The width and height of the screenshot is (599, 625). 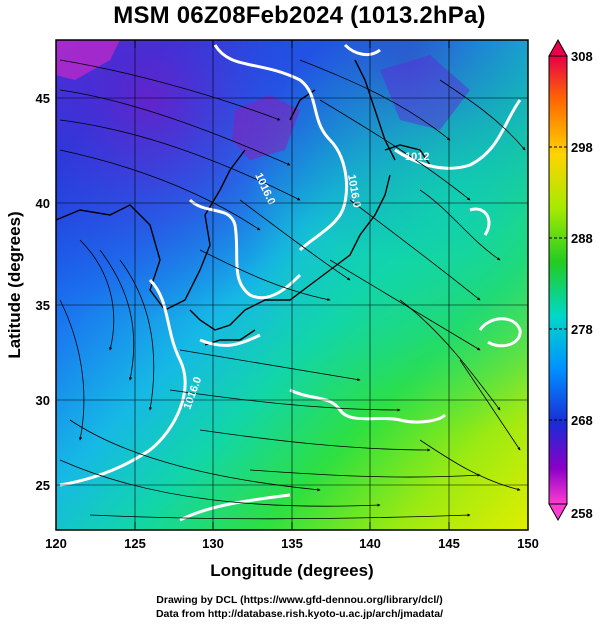 I want to click on x-tick-label: 125, so click(x=135, y=543).